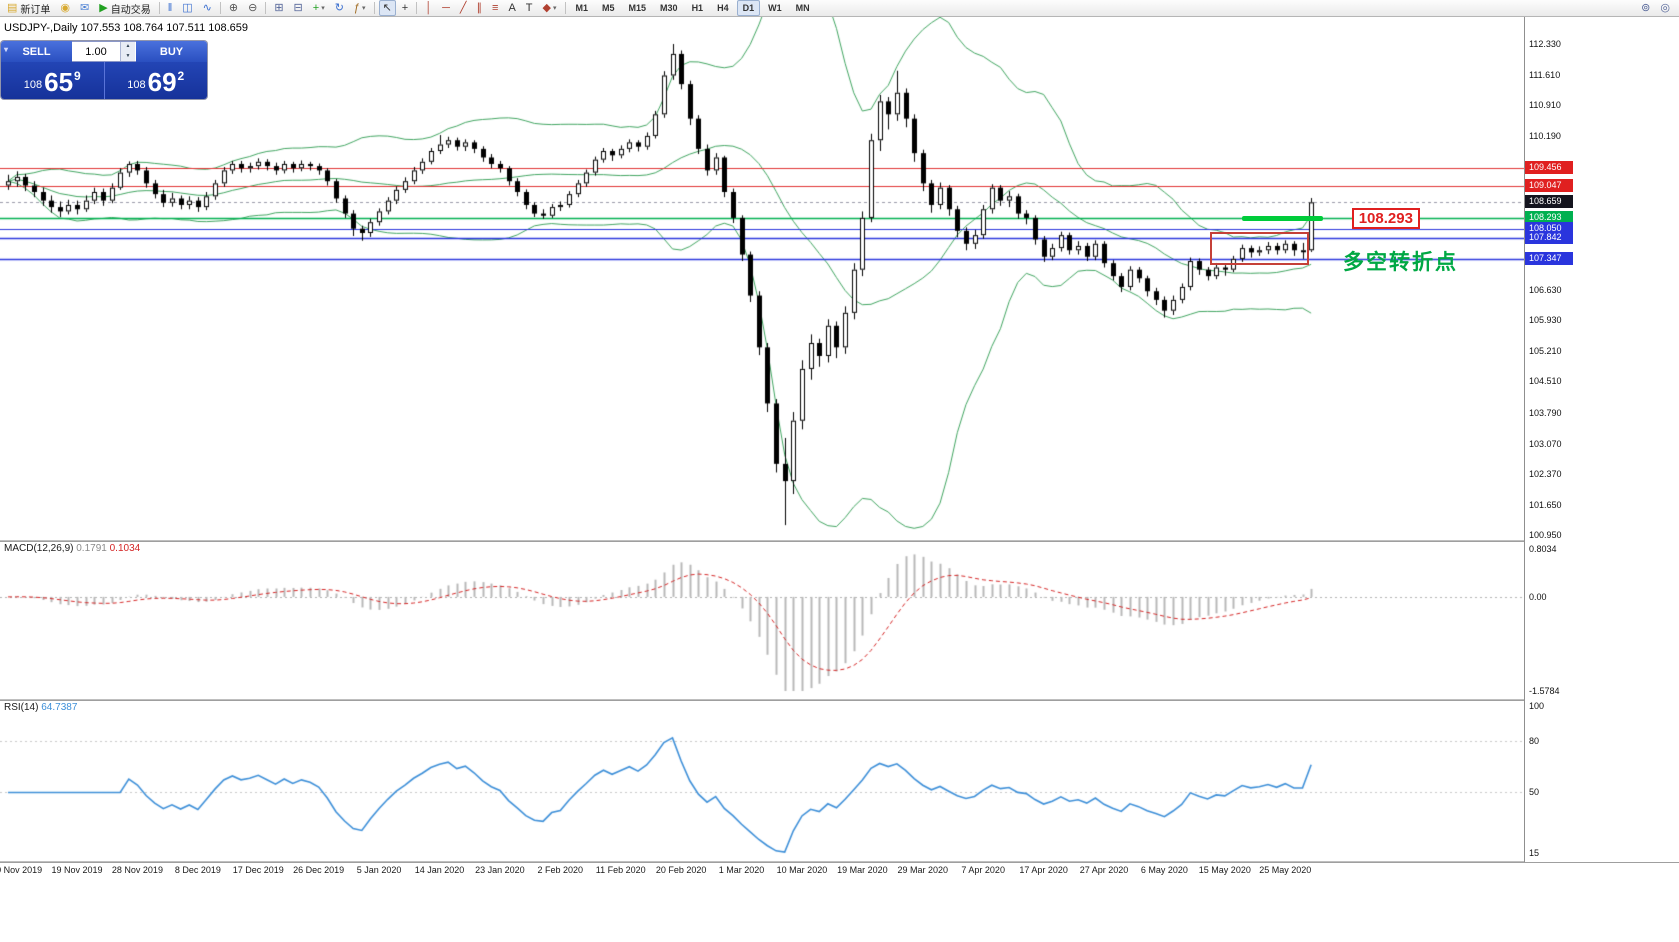 The height and width of the screenshot is (942, 1679). I want to click on timeframe-m5-button: M5, so click(608, 8).